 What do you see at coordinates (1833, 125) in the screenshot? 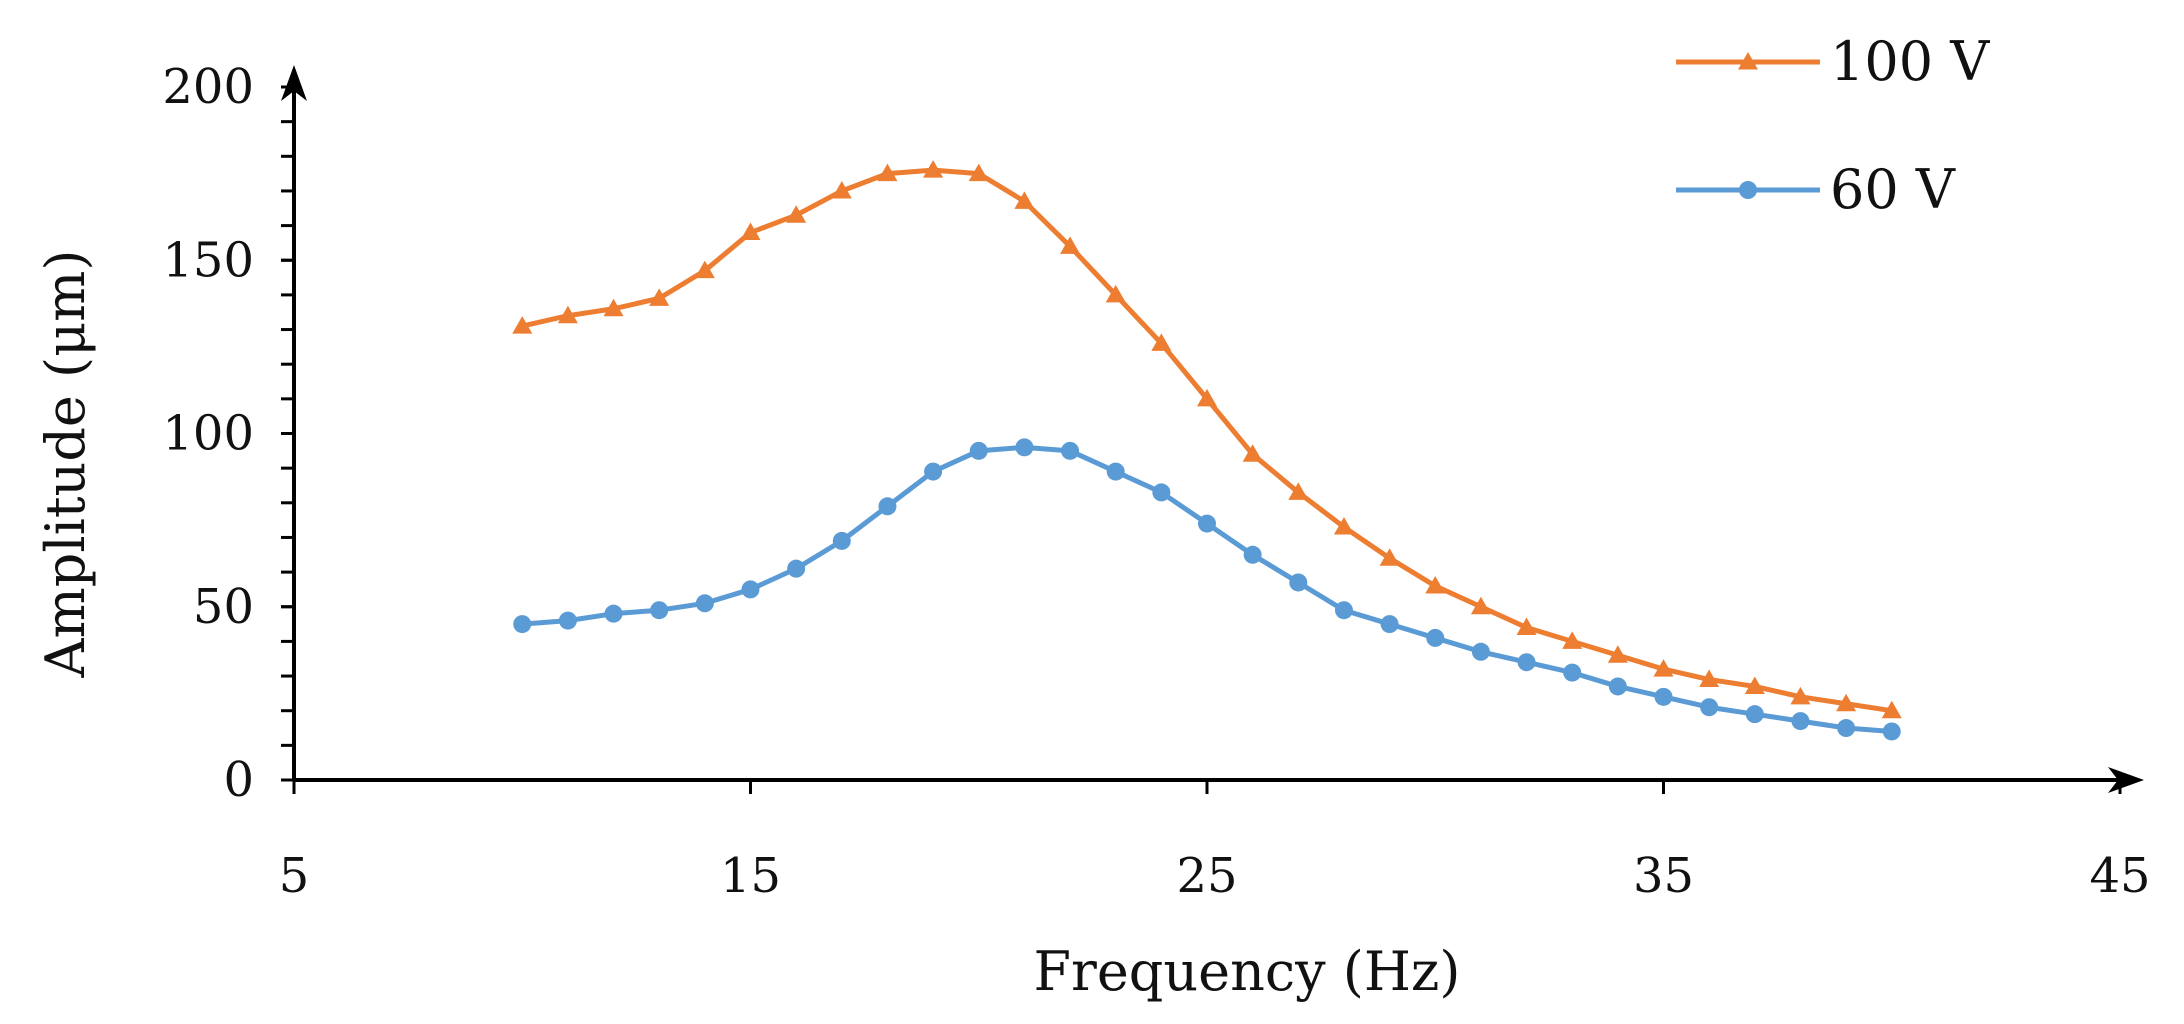
I see `legend: 100 V 60 V` at bounding box center [1833, 125].